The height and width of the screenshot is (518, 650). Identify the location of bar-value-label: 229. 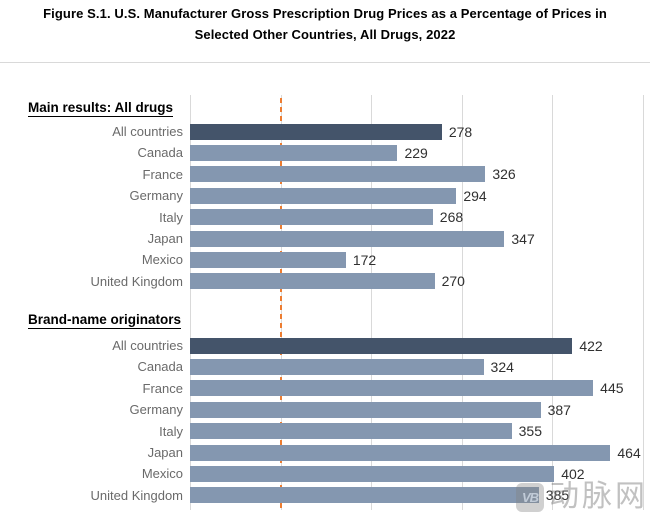
(416, 152).